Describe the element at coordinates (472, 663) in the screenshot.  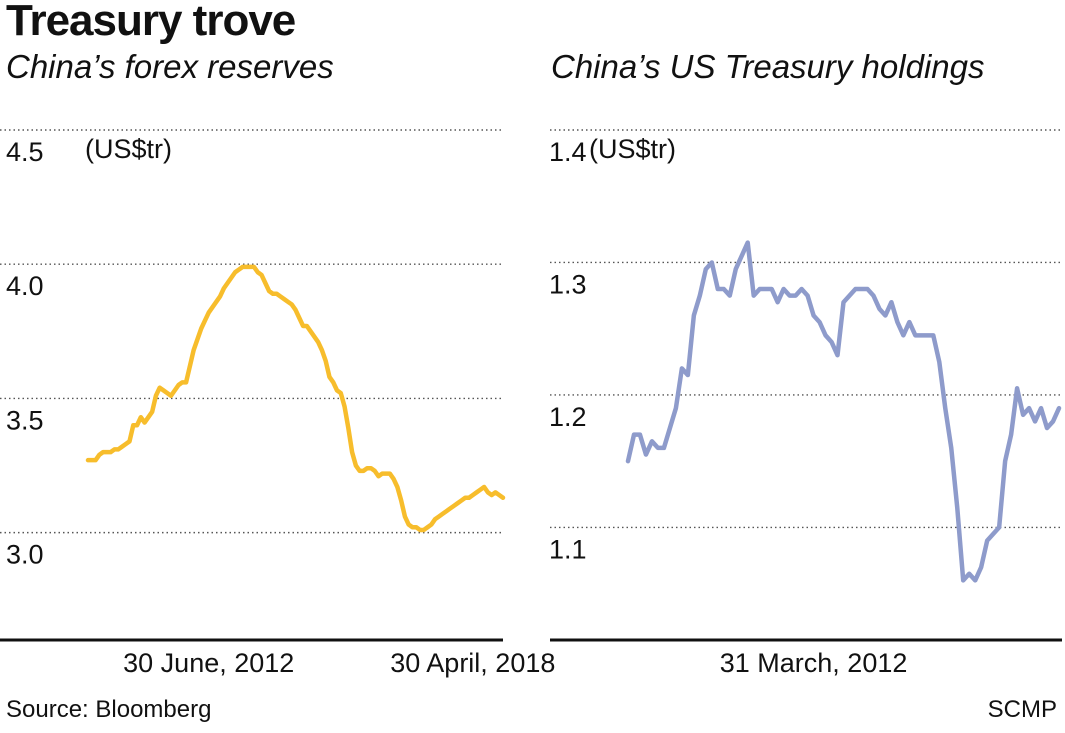
I see `forex-x-tick-label: 30 April, 2018` at that location.